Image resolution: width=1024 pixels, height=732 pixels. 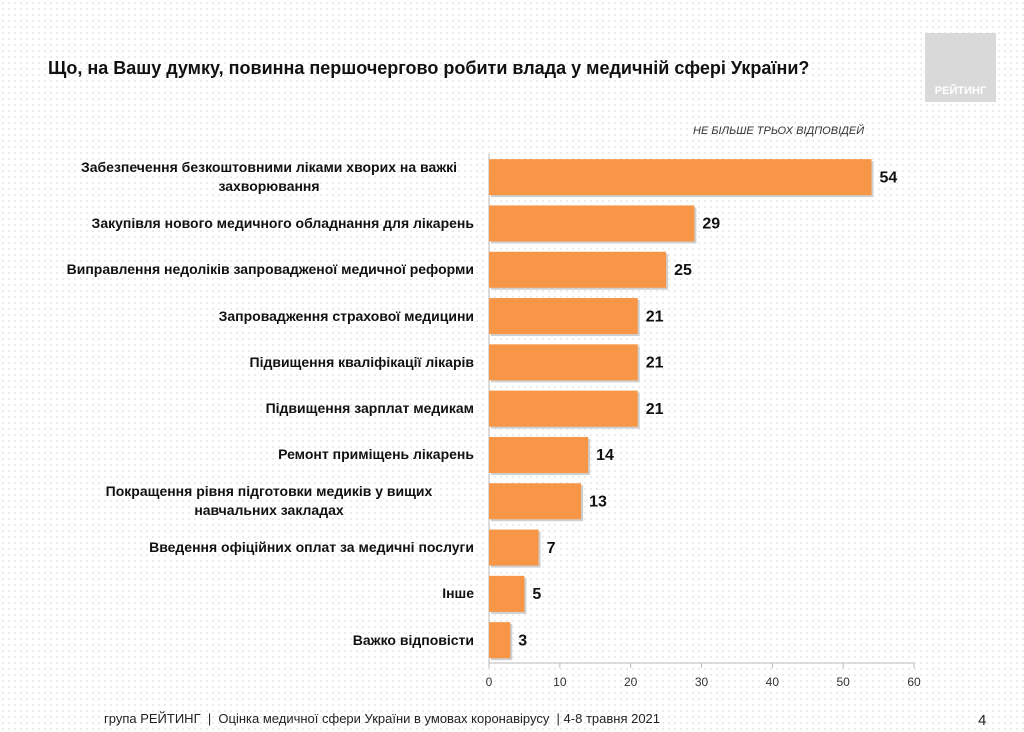 What do you see at coordinates (960, 67) in the screenshot?
I see `logo: РЕЙТИНГ` at bounding box center [960, 67].